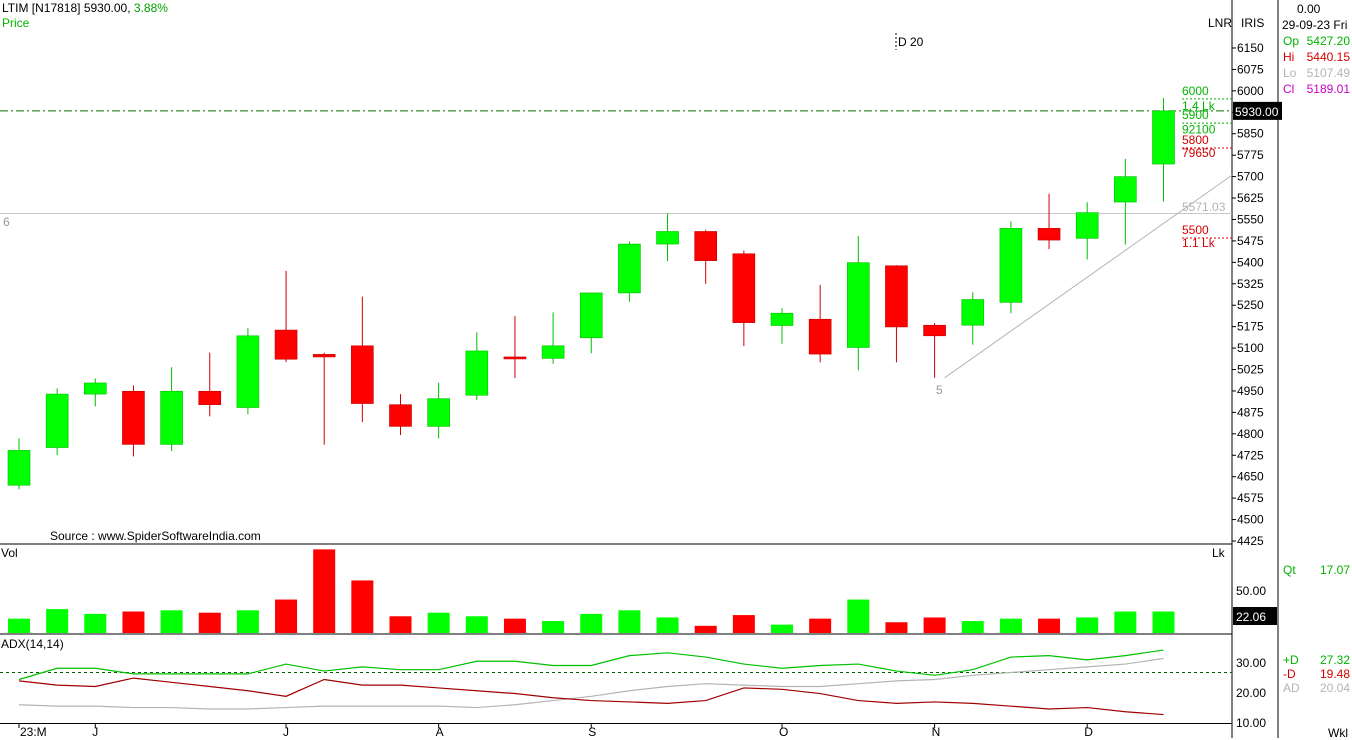 The height and width of the screenshot is (740, 1352). I want to click on price-tick-label: 5250, so click(1250, 305).